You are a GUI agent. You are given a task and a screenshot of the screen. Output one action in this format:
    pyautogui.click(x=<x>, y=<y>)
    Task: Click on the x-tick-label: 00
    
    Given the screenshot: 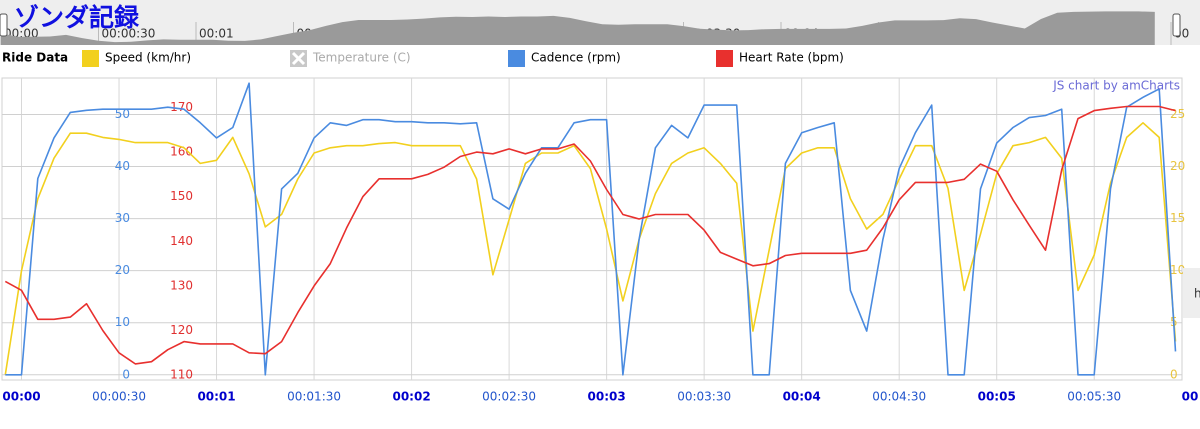 What is the action you would take?
    pyautogui.click(x=1190, y=397)
    